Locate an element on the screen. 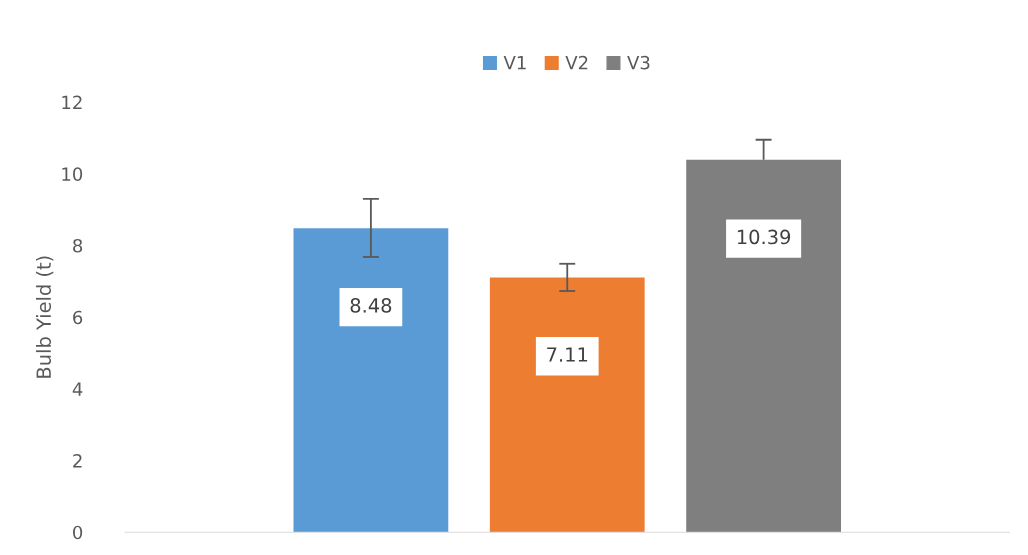 The height and width of the screenshot is (555, 1028). y-tick-label: 10 is located at coordinates (72, 174).